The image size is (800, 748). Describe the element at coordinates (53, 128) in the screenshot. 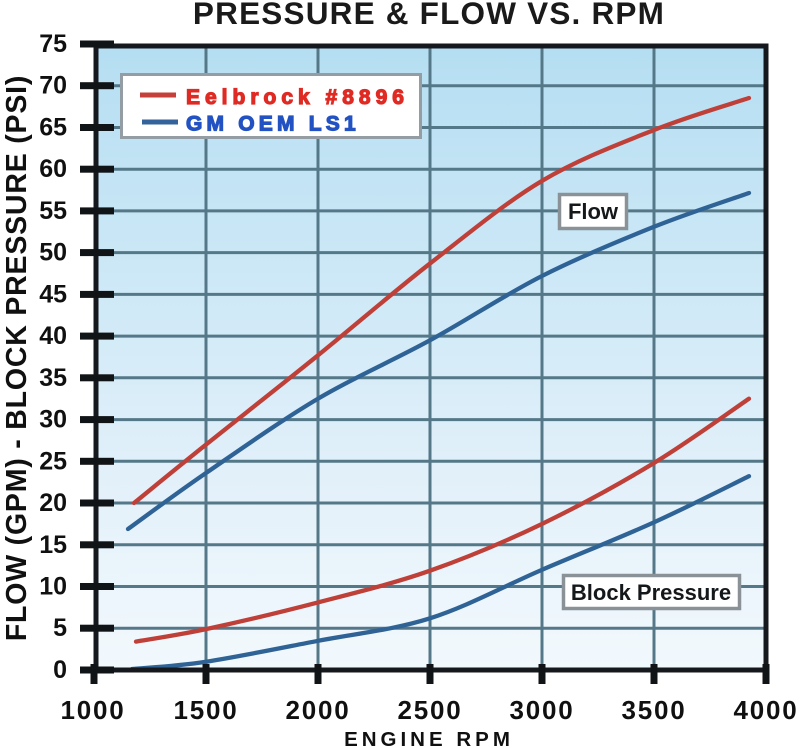

I see `svg-text: 65` at that location.